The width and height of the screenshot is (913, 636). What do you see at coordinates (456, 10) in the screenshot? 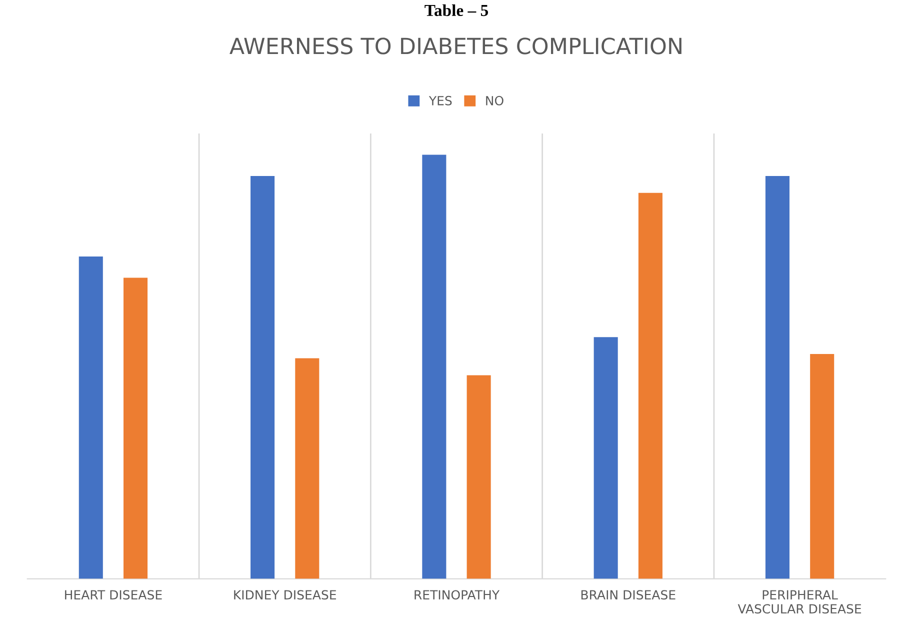
I see `text: Table – 5` at bounding box center [456, 10].